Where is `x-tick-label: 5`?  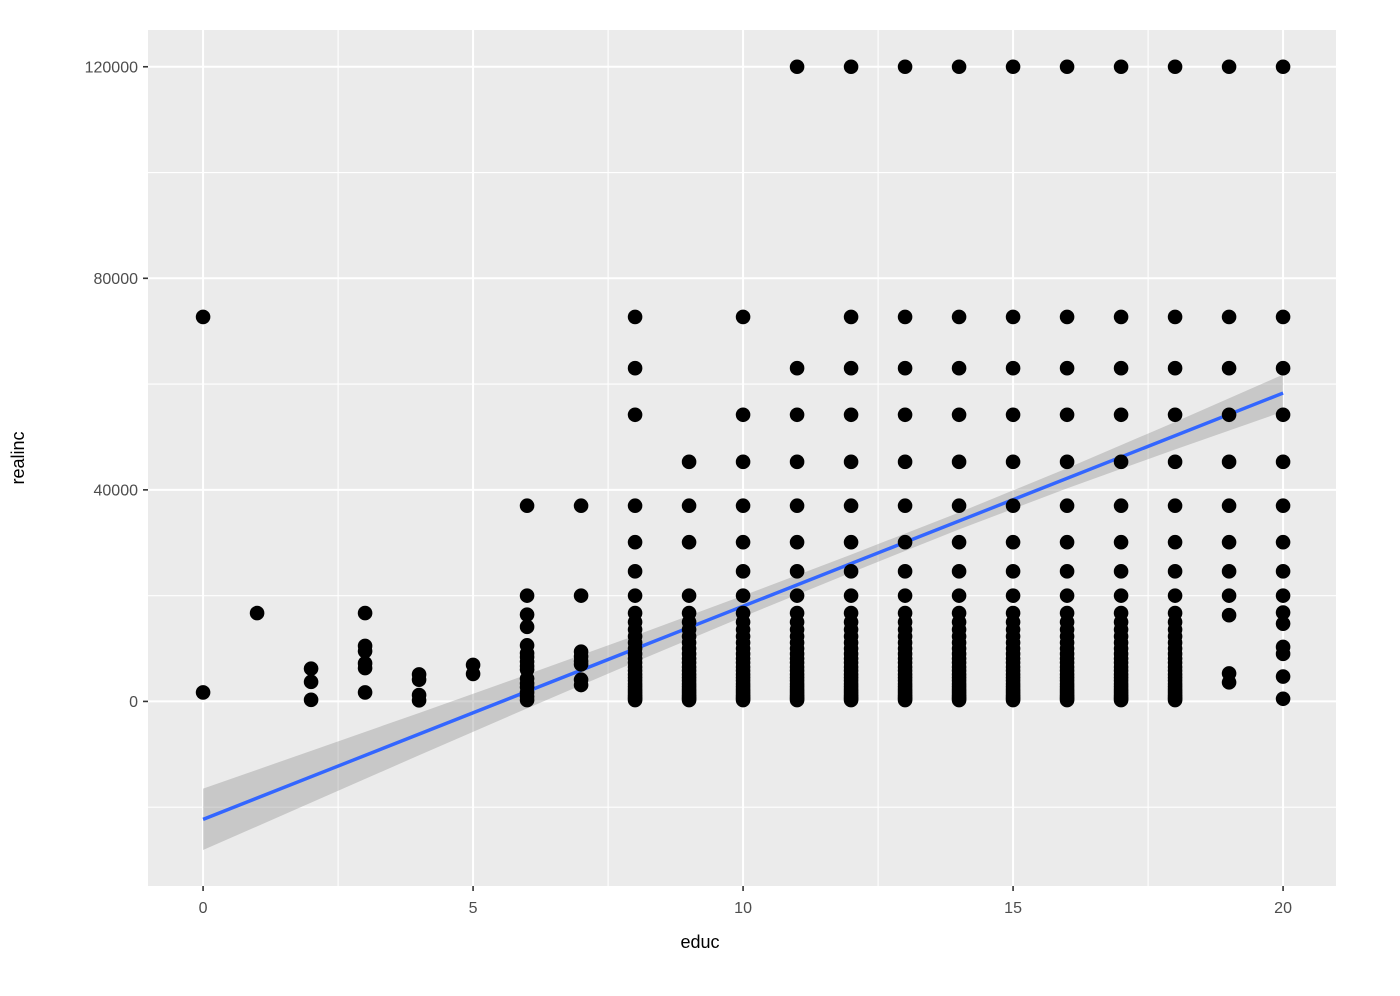 x-tick-label: 5 is located at coordinates (473, 908).